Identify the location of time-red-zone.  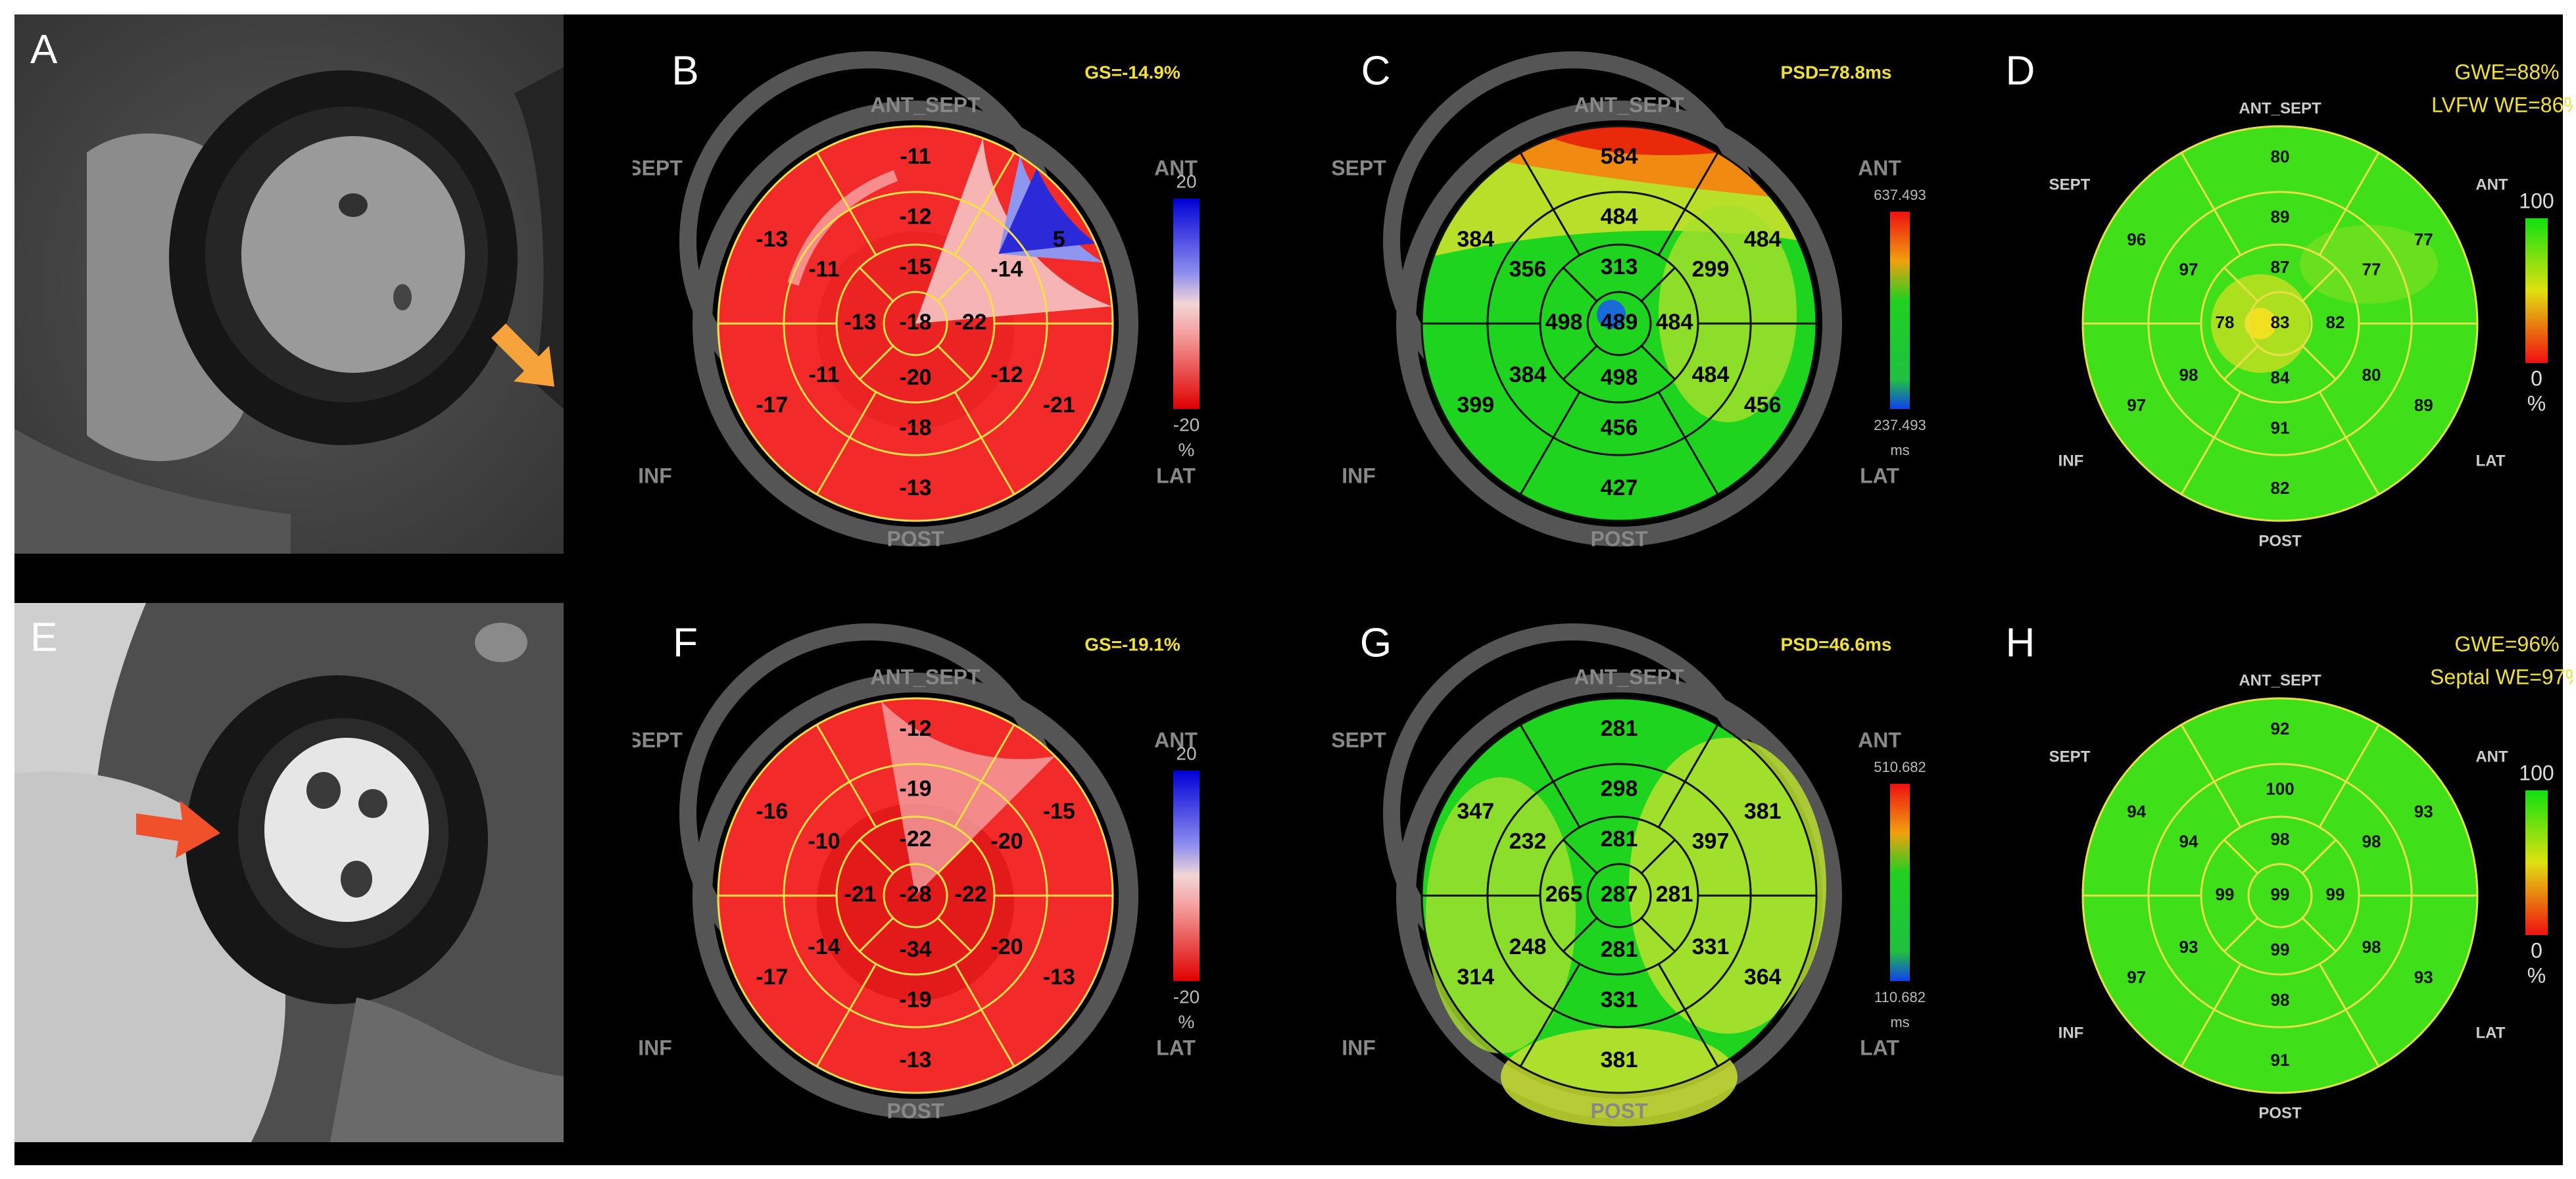
(1634, 141).